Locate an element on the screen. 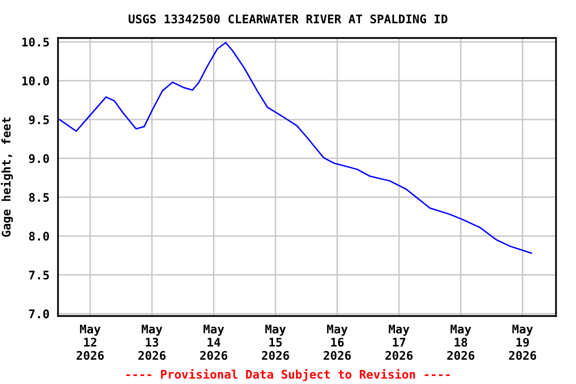  y-tick-label: 8.5 is located at coordinates (39, 197).